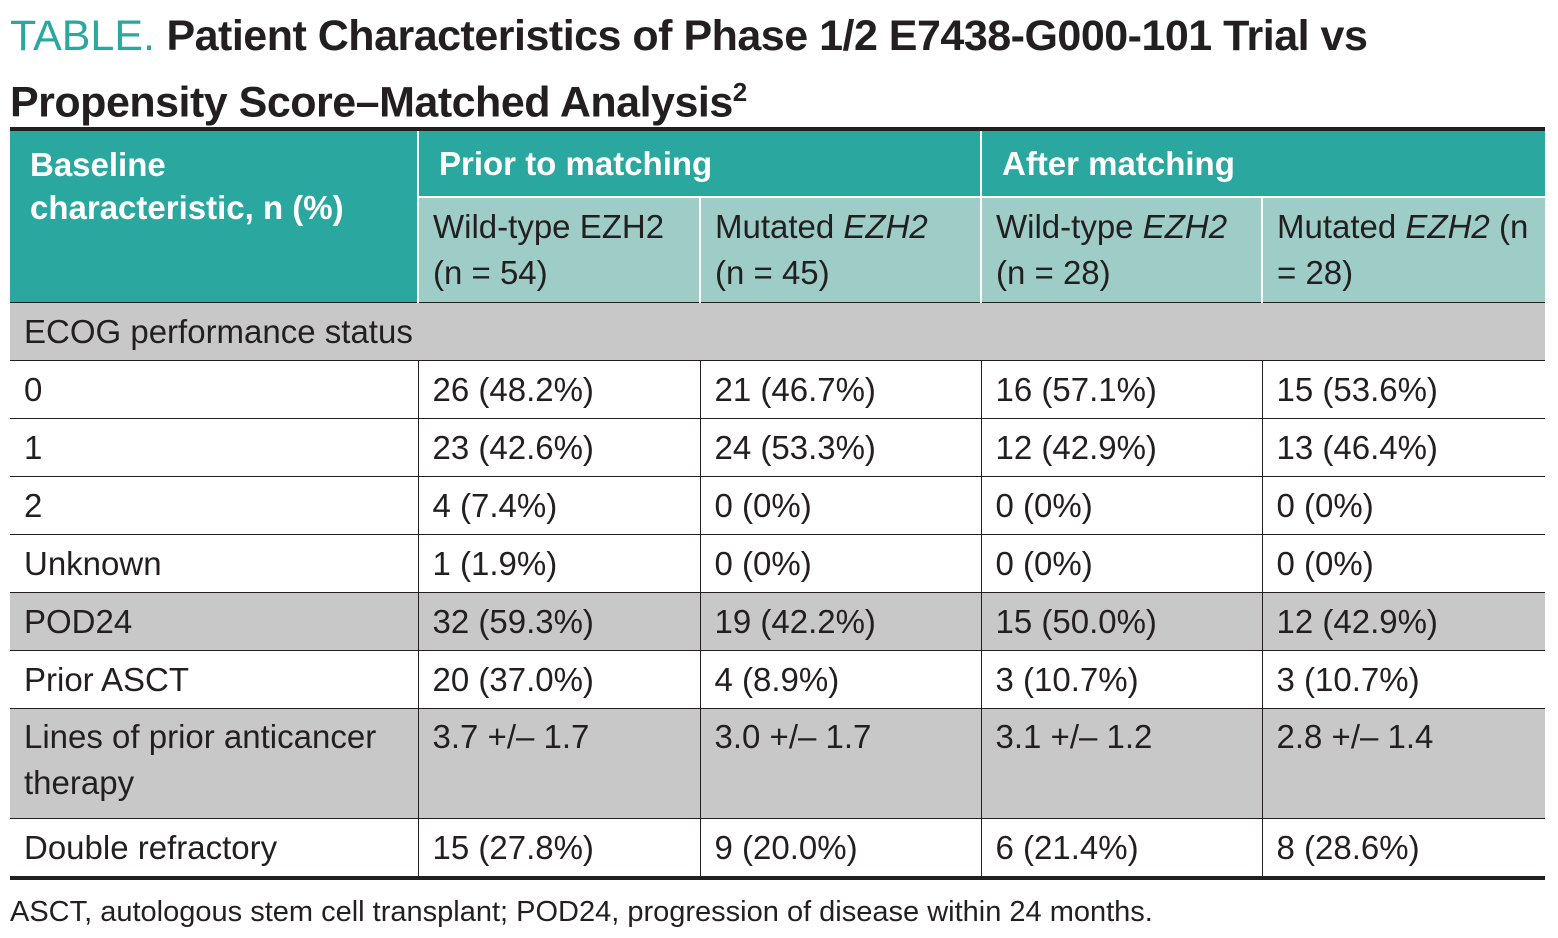 The width and height of the screenshot is (1558, 938). What do you see at coordinates (840, 447) in the screenshot?
I see `table-cell: 24 (53.3%)` at bounding box center [840, 447].